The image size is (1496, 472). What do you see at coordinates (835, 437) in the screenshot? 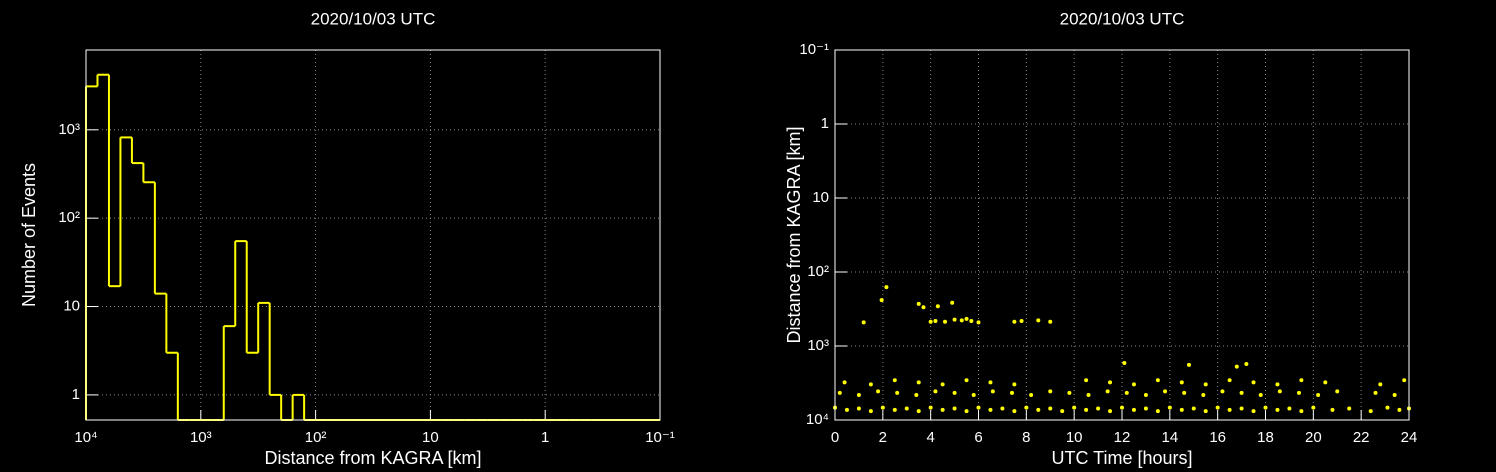
I see `x-tick-label: 0` at bounding box center [835, 437].